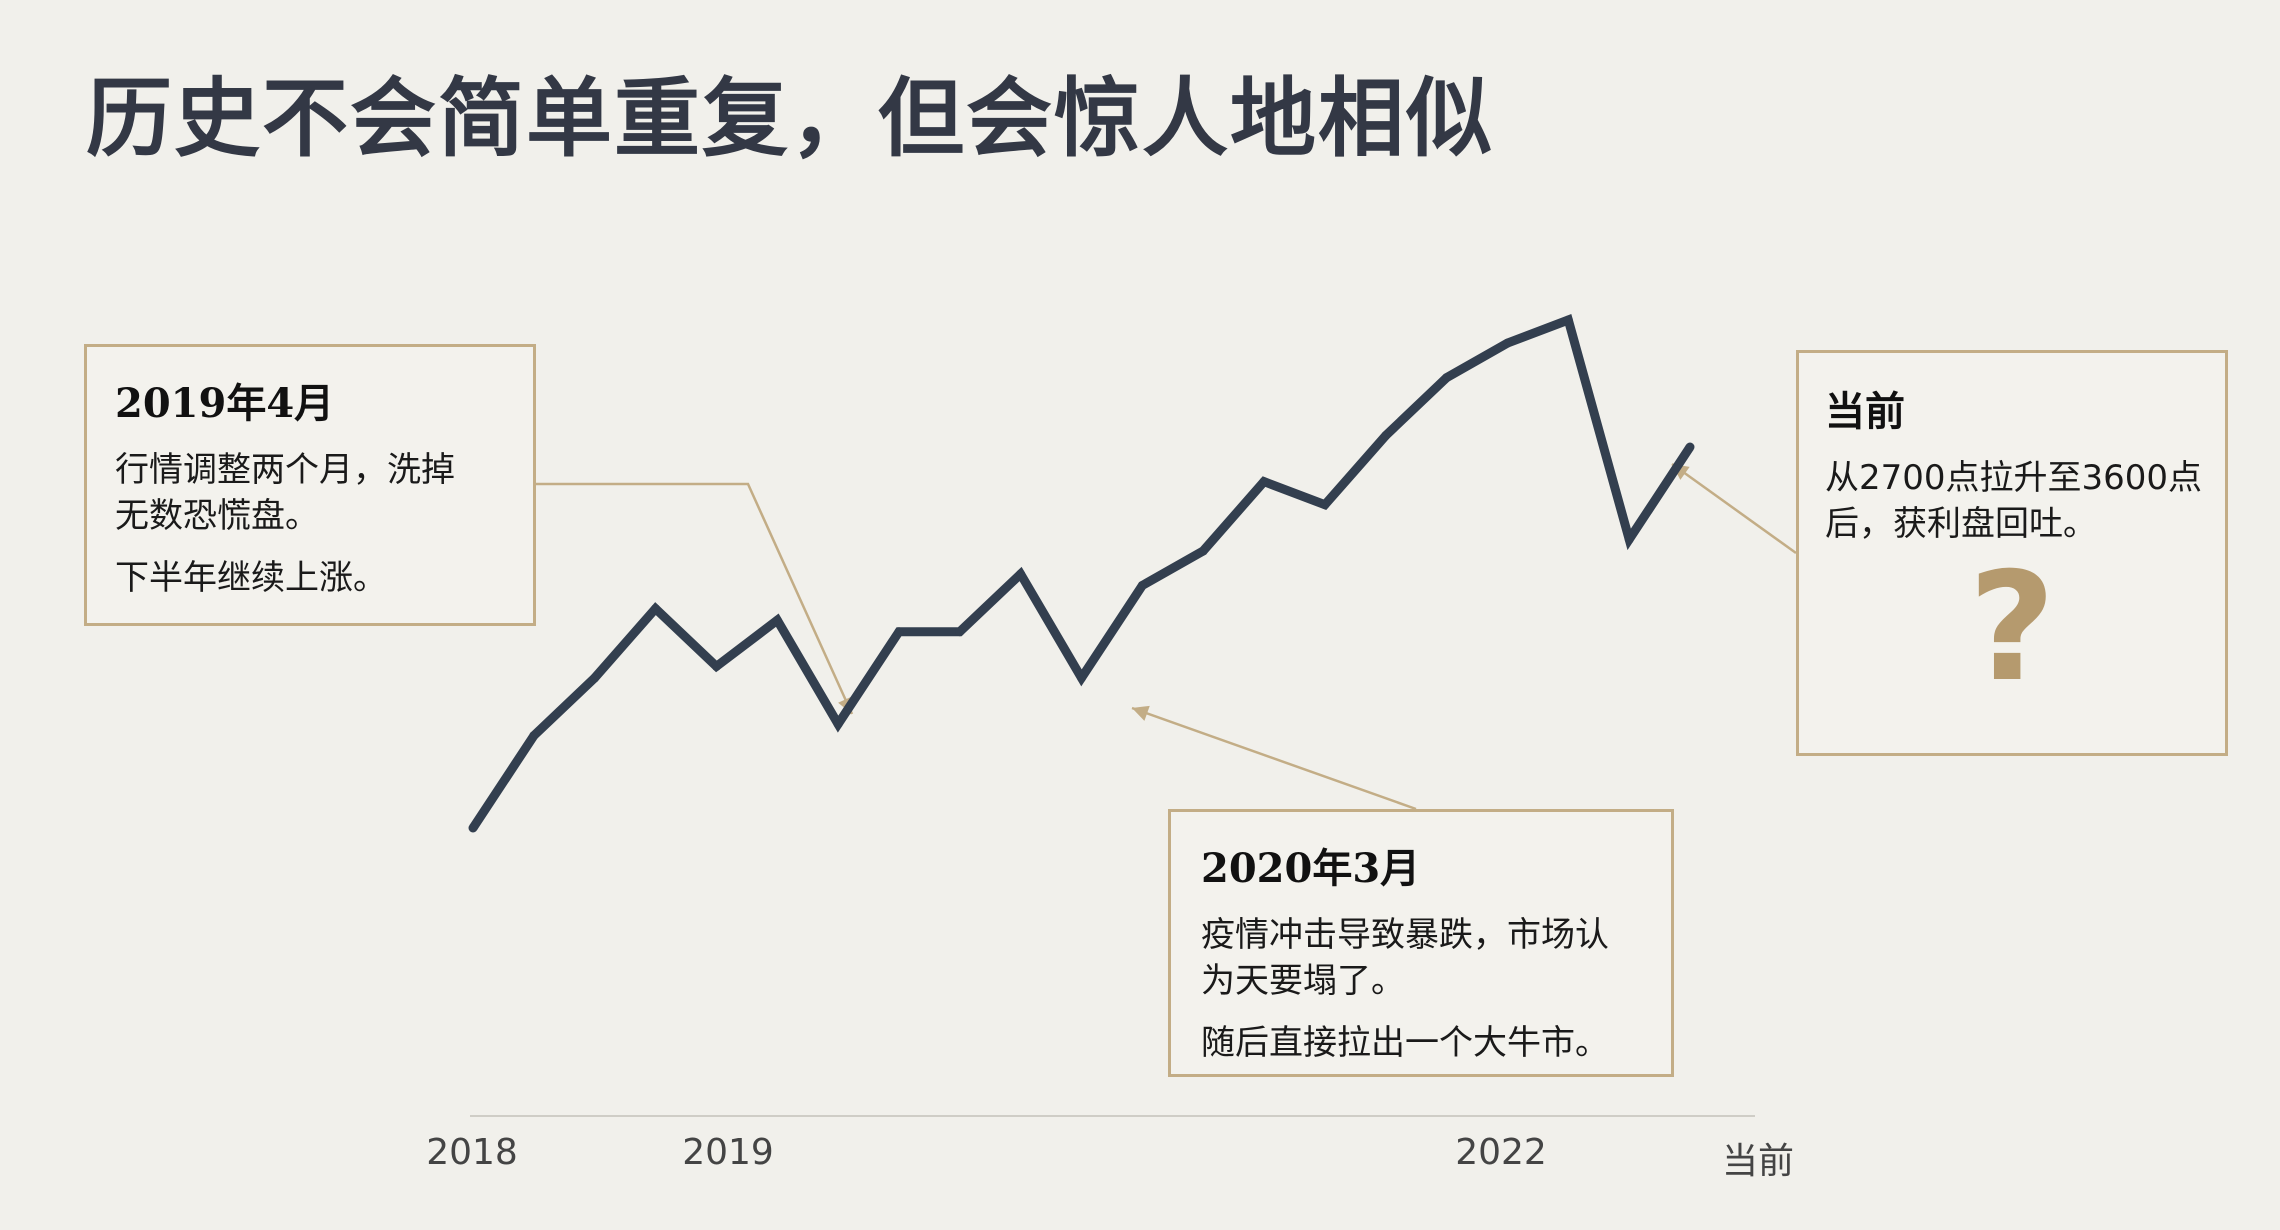 This screenshot has height=1230, width=2280. I want to click on callout-april-2019: 2019年4月 行情调整两个月，洗掉 无数恐慌盘。 下半年继续上涨。, so click(310, 485).